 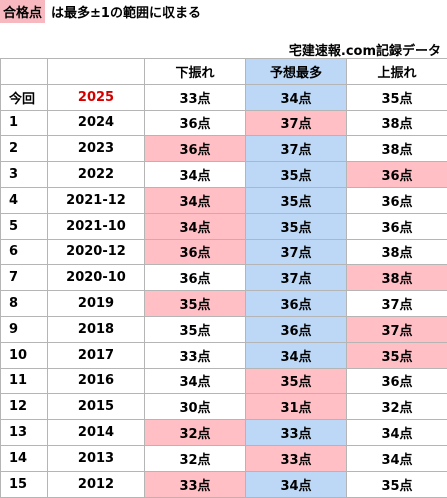 What do you see at coordinates (96, 149) in the screenshot?
I see `row-year: 2023` at bounding box center [96, 149].